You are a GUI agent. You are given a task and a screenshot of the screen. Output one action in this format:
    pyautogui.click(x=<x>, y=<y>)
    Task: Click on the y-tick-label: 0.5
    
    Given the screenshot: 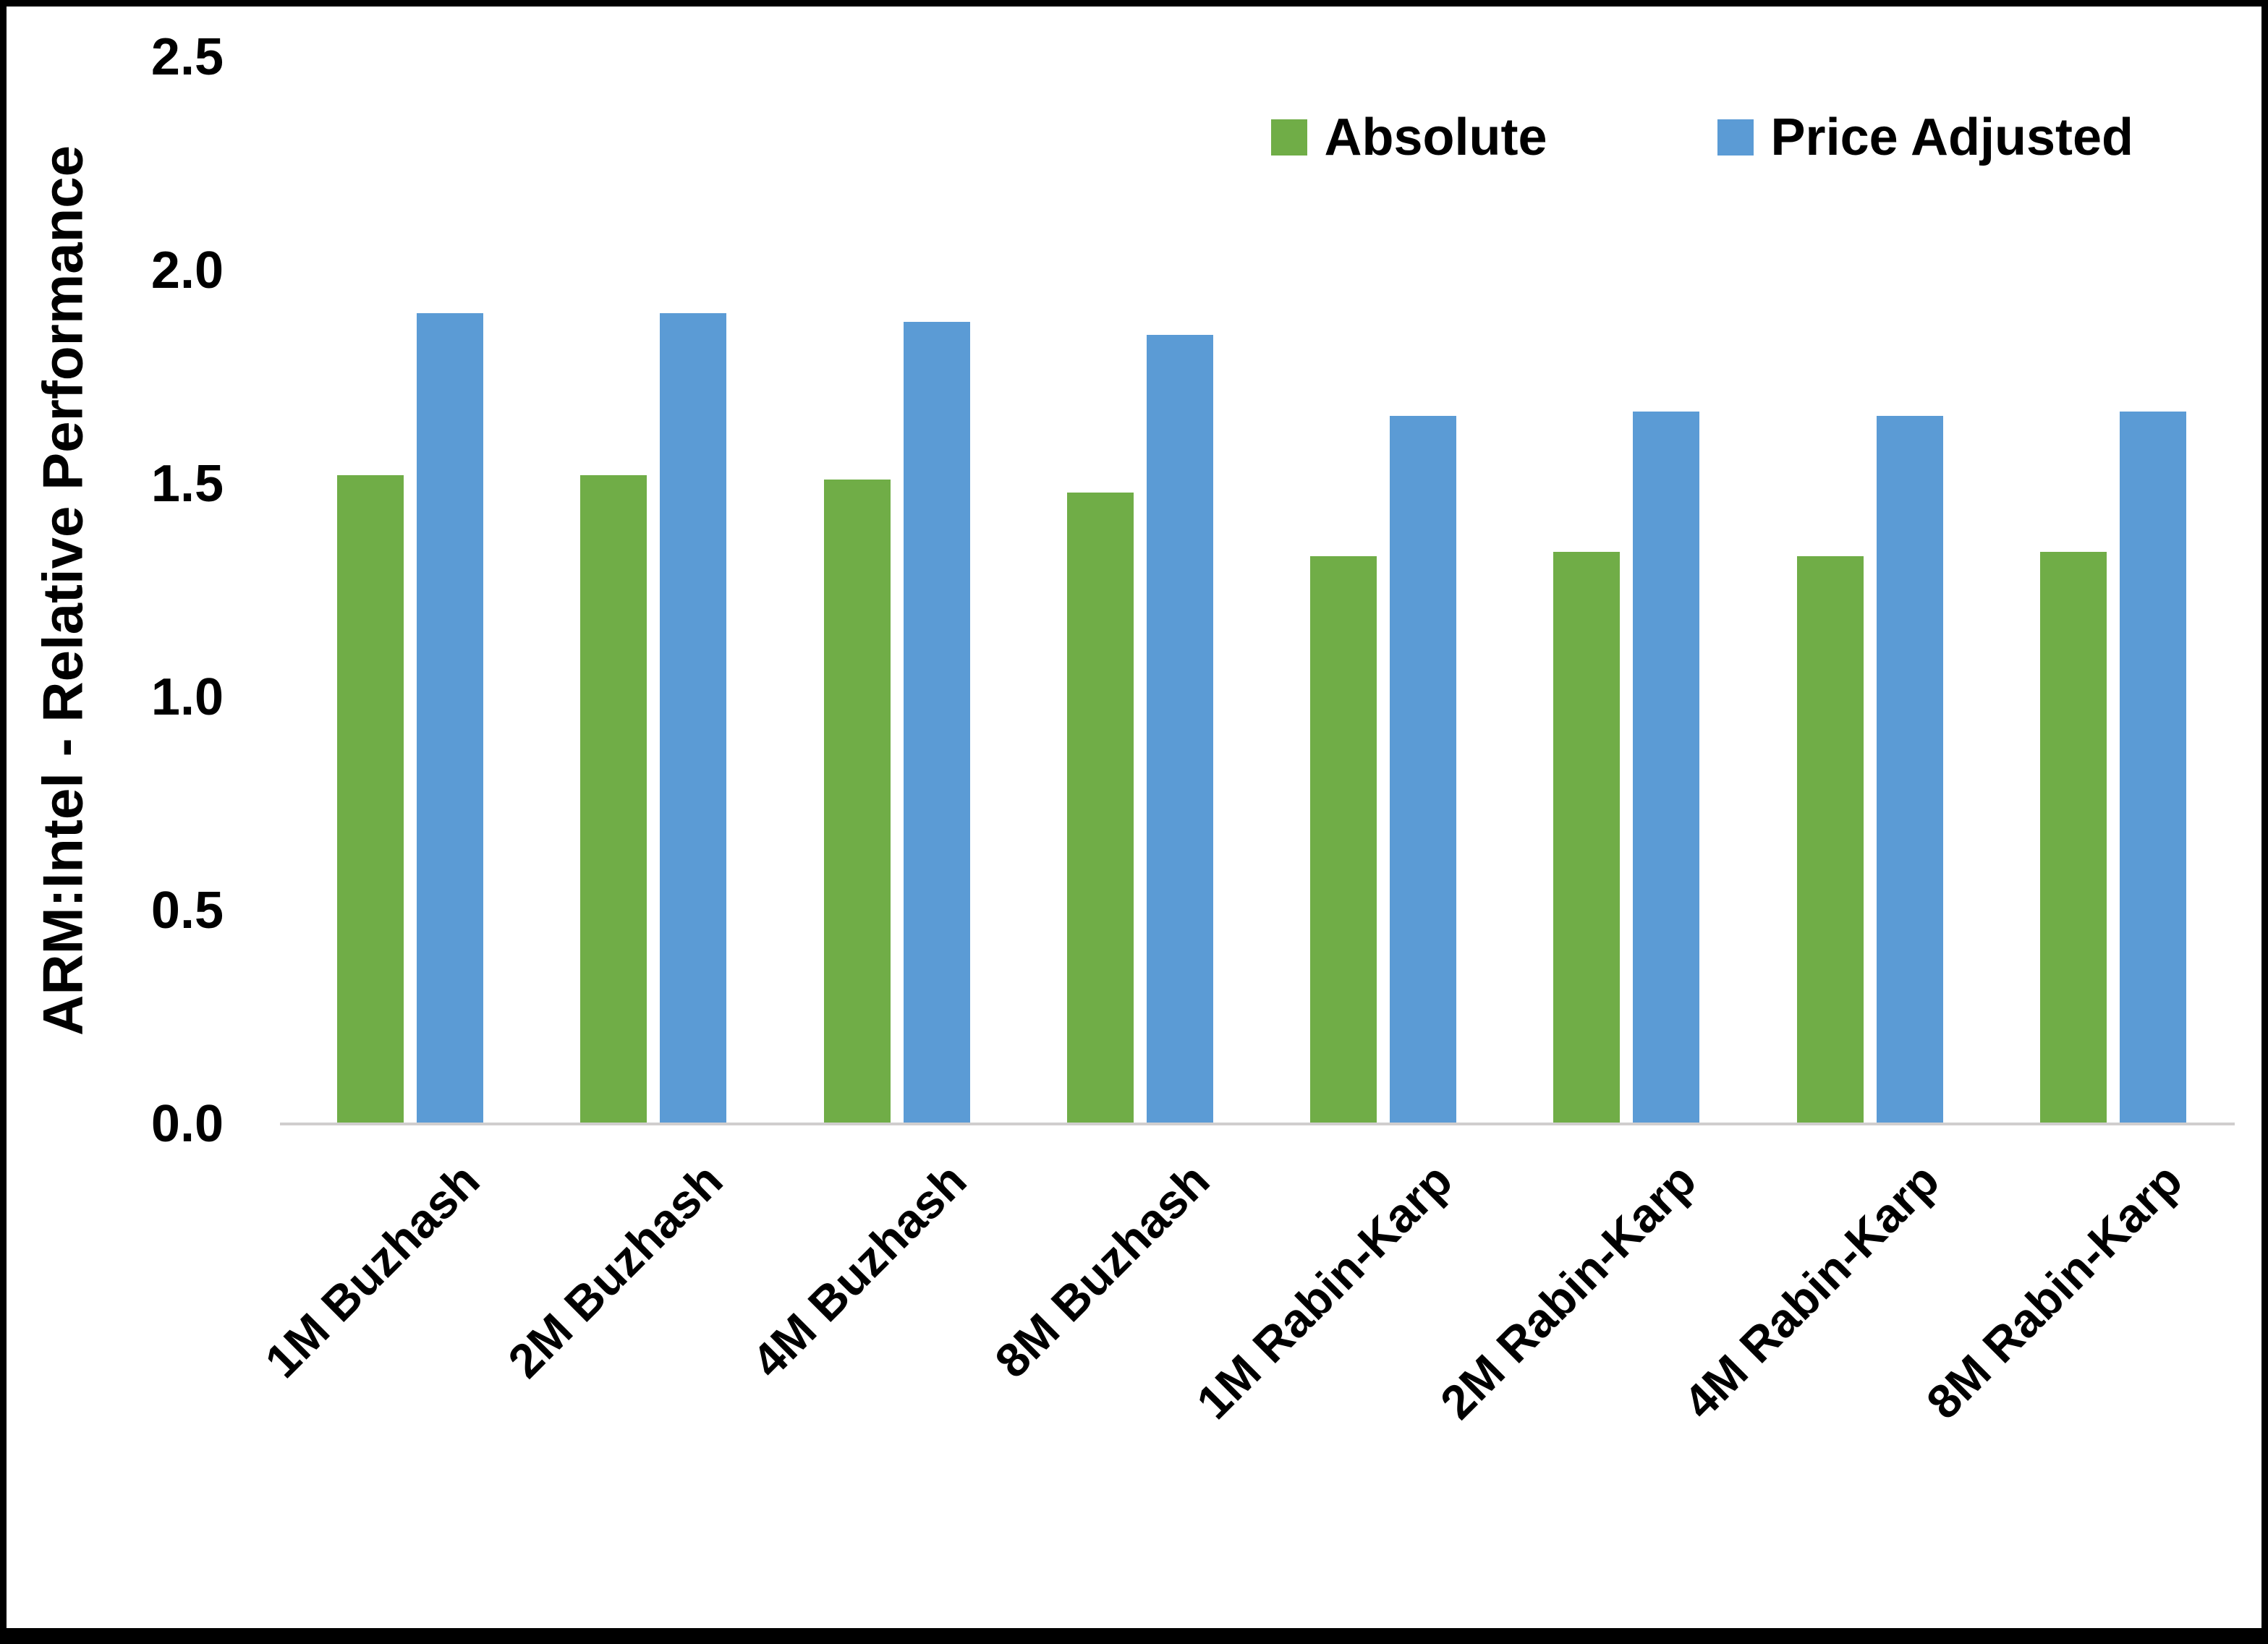 What is the action you would take?
    pyautogui.click(x=187, y=911)
    